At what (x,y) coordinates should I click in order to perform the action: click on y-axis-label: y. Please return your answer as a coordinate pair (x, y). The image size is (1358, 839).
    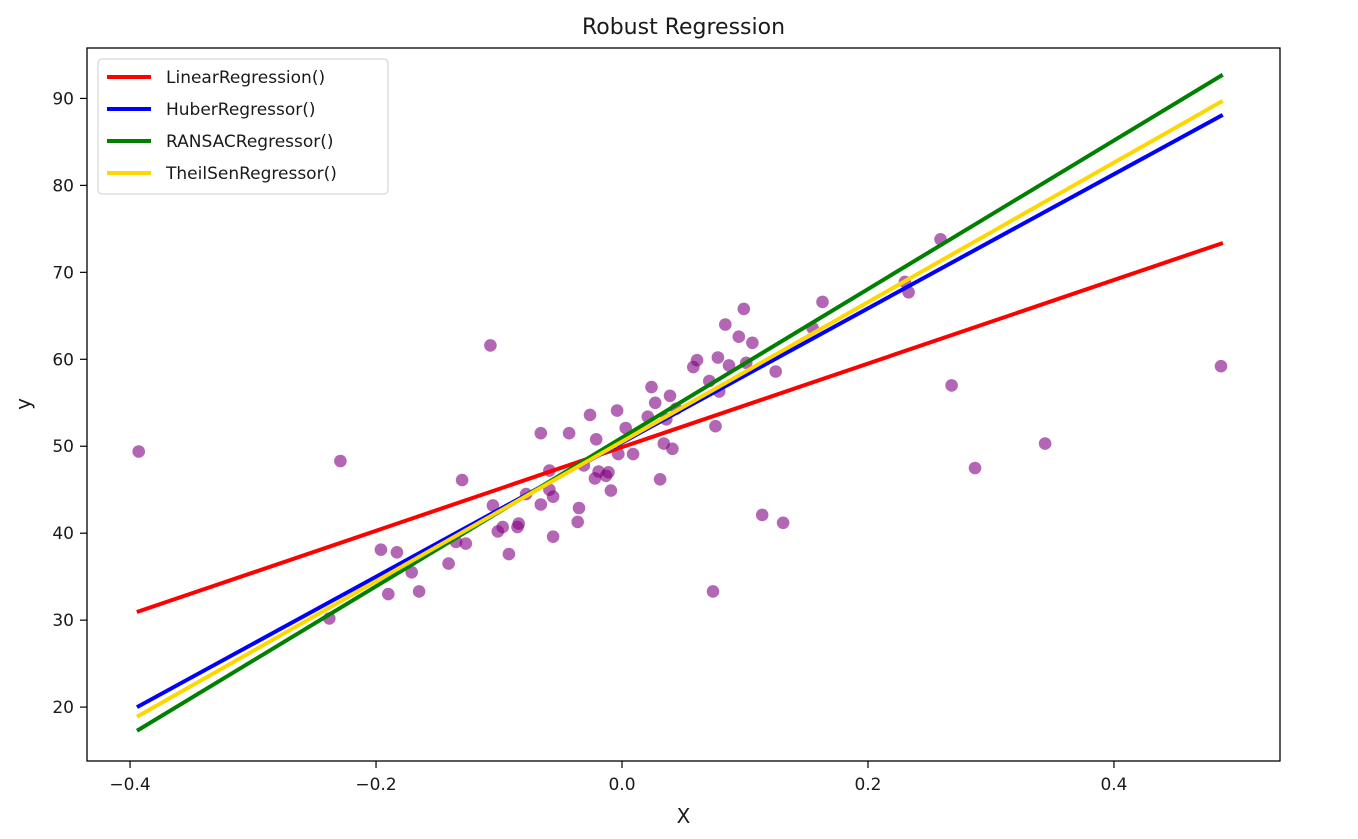
    Looking at the image, I should click on (23, 404).